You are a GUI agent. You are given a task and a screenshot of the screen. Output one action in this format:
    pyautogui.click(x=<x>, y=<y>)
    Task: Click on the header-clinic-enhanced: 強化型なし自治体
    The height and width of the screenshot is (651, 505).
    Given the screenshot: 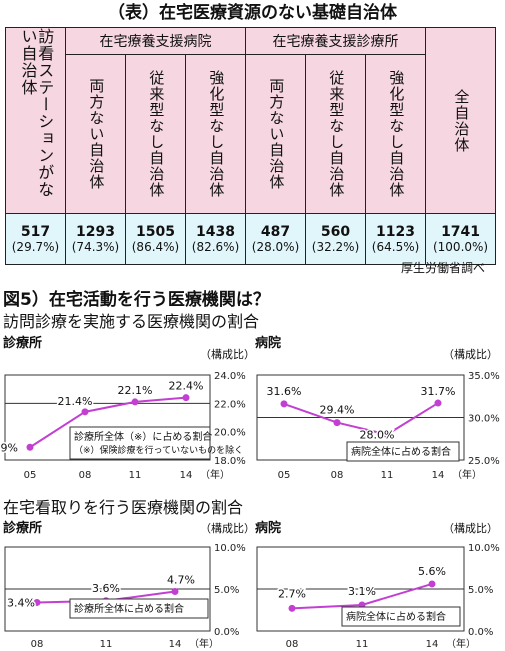 What is the action you would take?
    pyautogui.click(x=396, y=134)
    